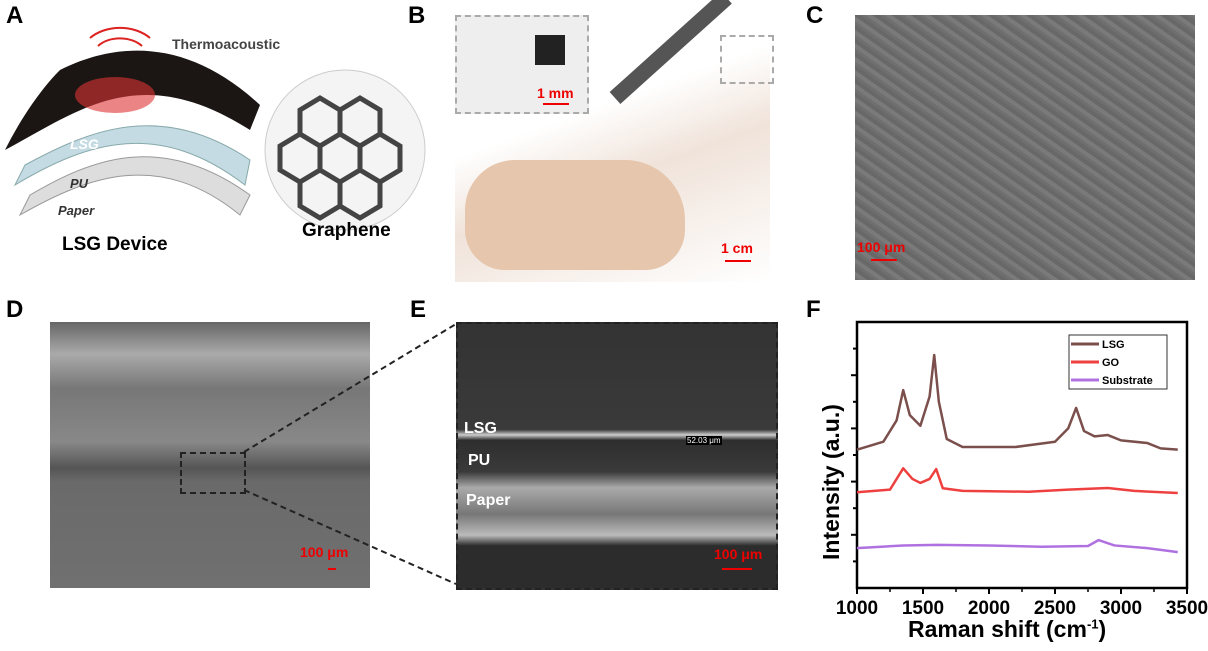 This screenshot has width=1208, height=651. What do you see at coordinates (1017, 546) in the screenshot?
I see `series-line-substrate` at bounding box center [1017, 546].